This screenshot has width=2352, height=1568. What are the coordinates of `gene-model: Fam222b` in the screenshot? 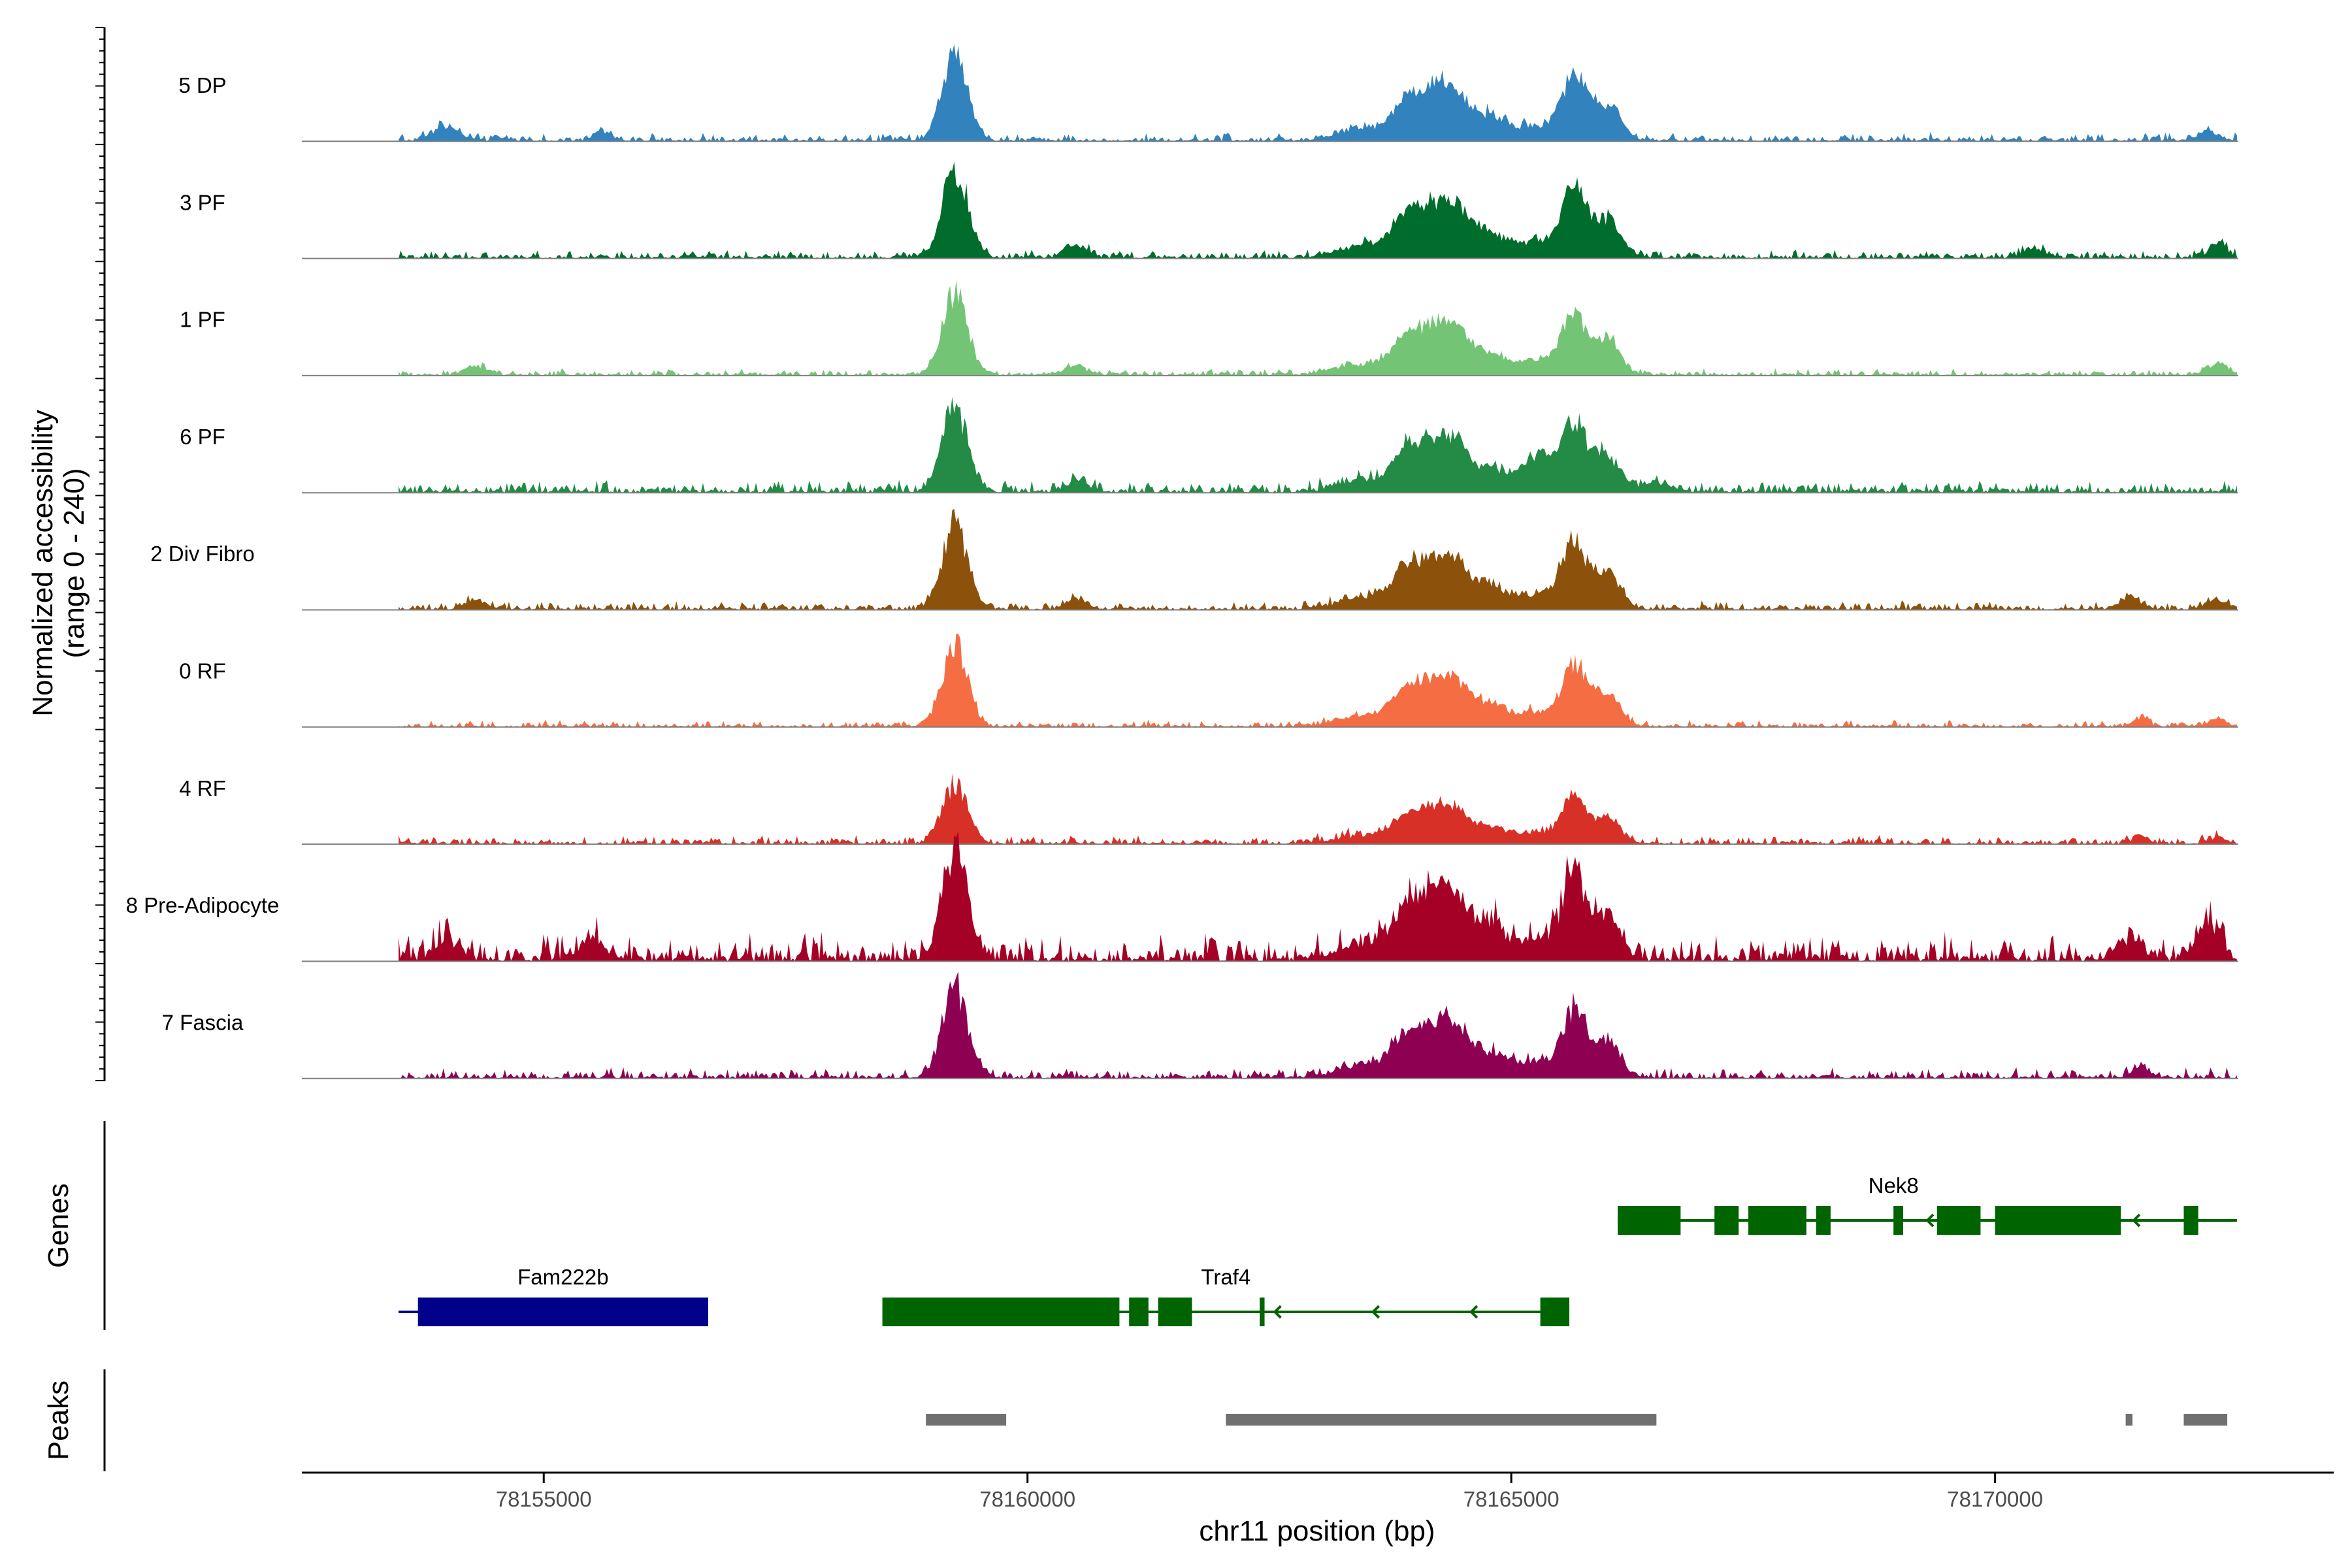 It's located at (553, 1295).